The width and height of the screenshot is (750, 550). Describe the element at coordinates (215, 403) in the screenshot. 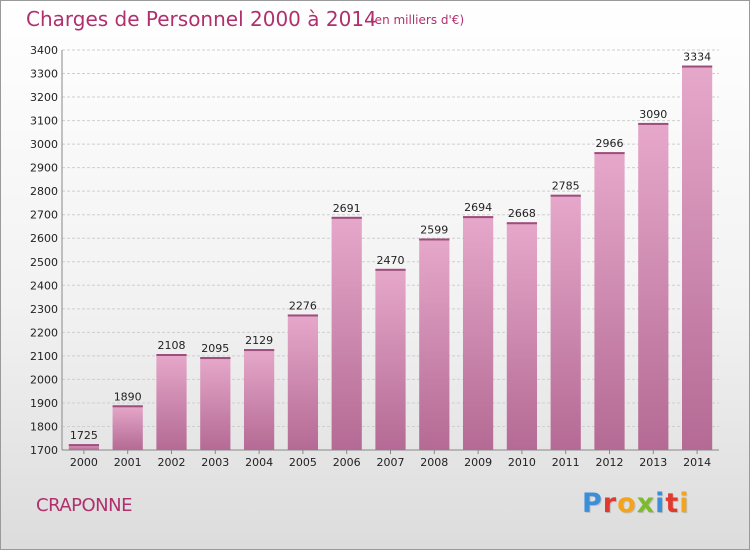

I see `bar-2003` at that location.